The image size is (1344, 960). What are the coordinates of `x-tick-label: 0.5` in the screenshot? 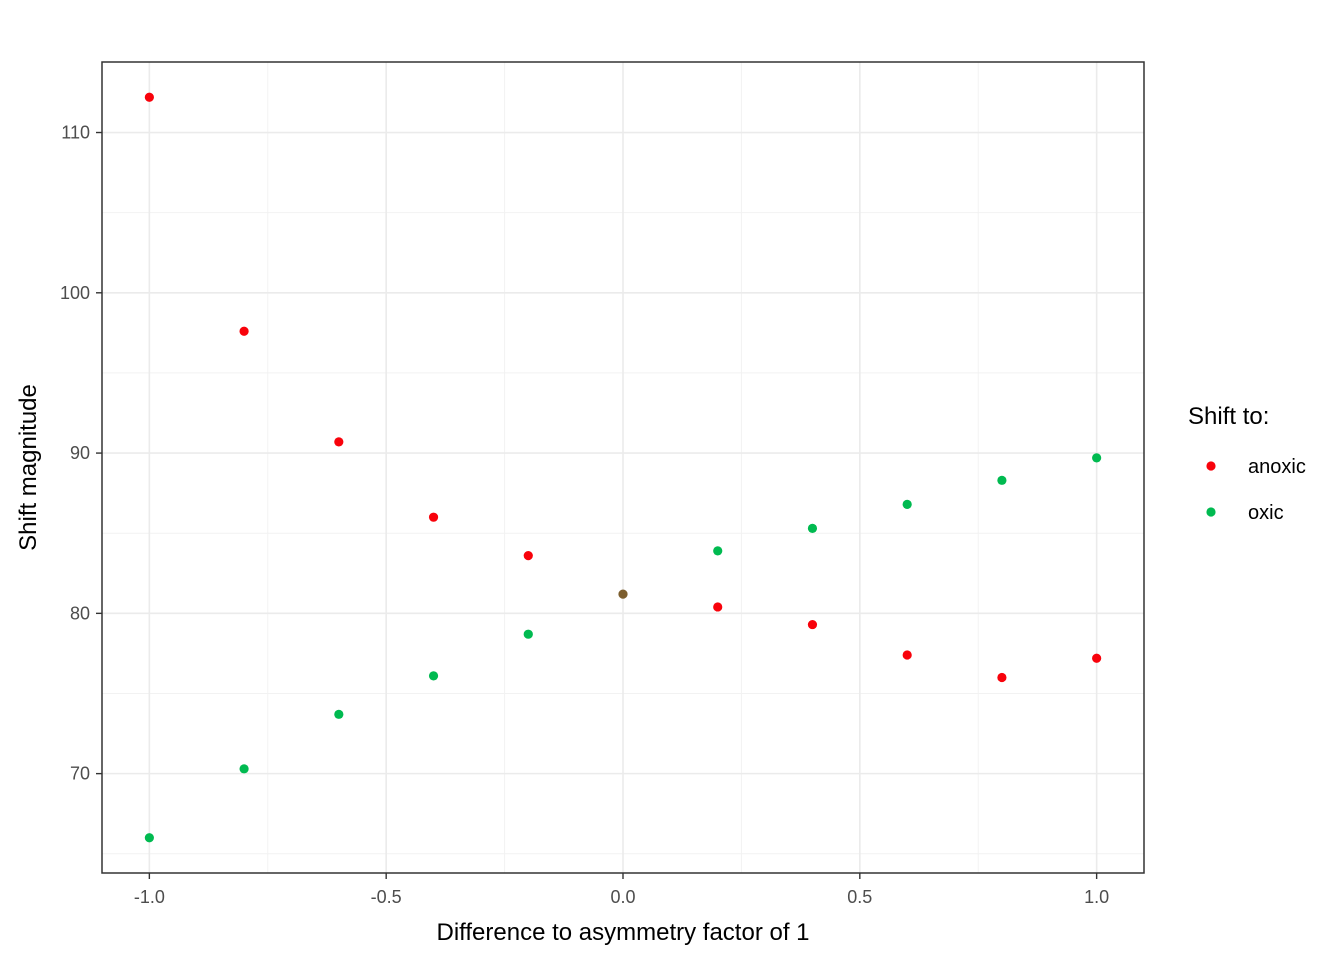 It's located at (859, 897).